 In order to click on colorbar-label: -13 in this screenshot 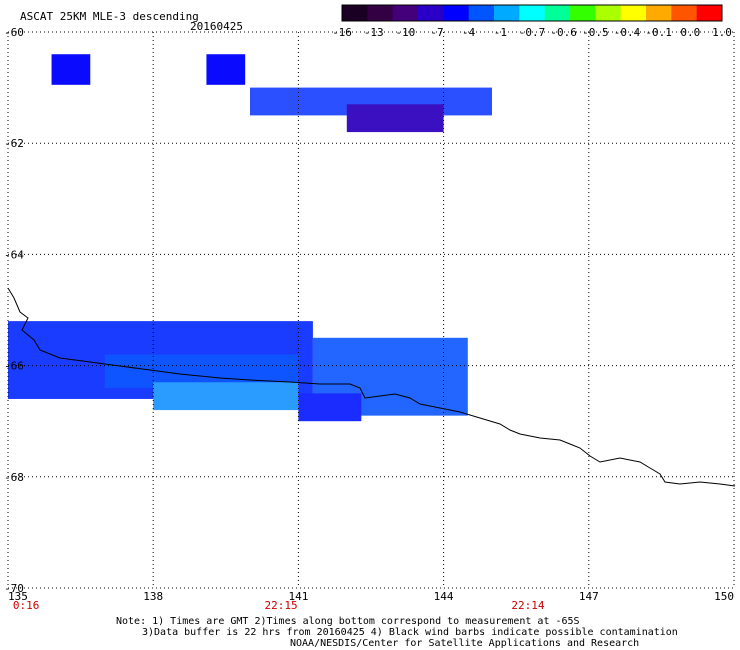, I will do `click(374, 32)`.